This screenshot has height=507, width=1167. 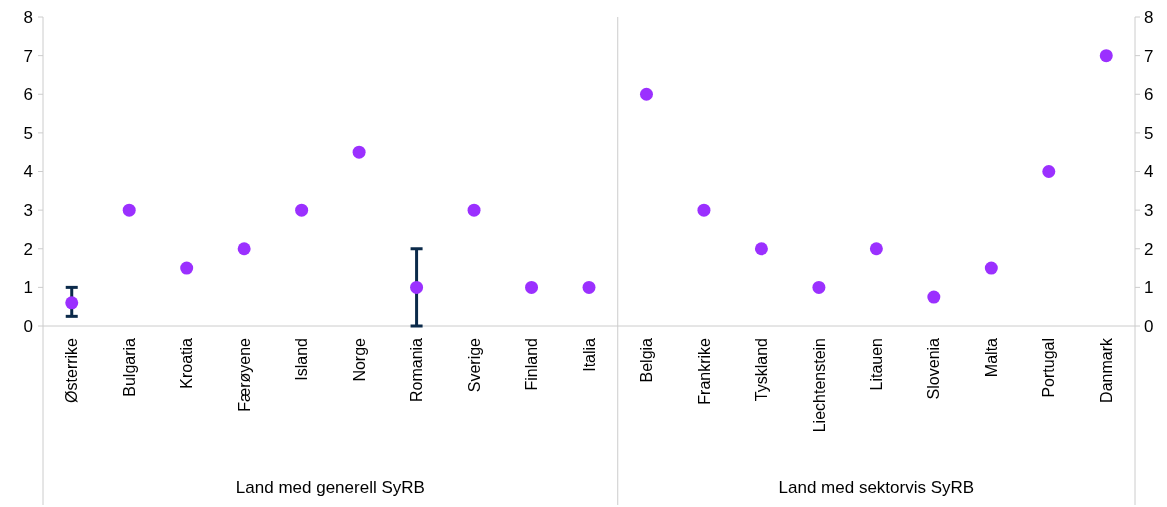 What do you see at coordinates (28, 211) in the screenshot?
I see `y-tick-label: 3` at bounding box center [28, 211].